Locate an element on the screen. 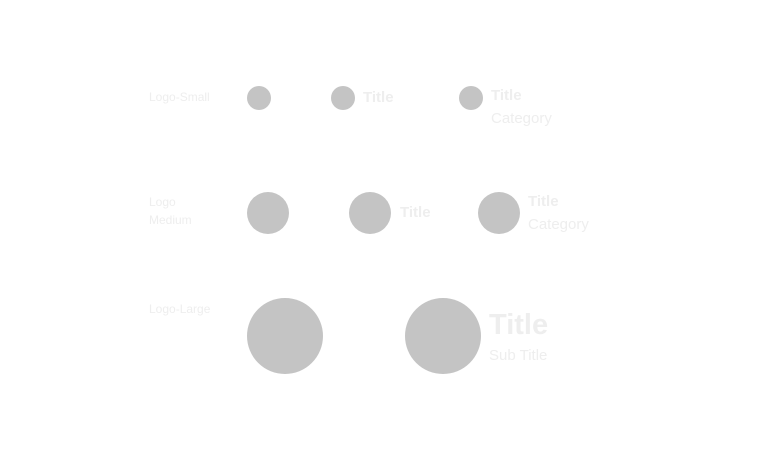 The height and width of the screenshot is (462, 766). logo-medium-category: Category is located at coordinates (558, 224).